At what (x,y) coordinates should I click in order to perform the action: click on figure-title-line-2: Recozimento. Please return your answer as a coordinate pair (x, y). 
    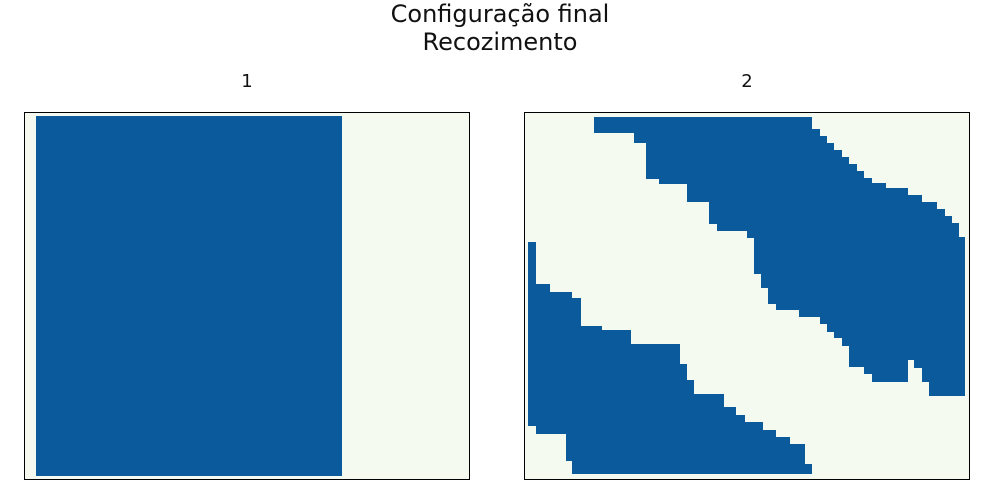
    Looking at the image, I should click on (500, 42).